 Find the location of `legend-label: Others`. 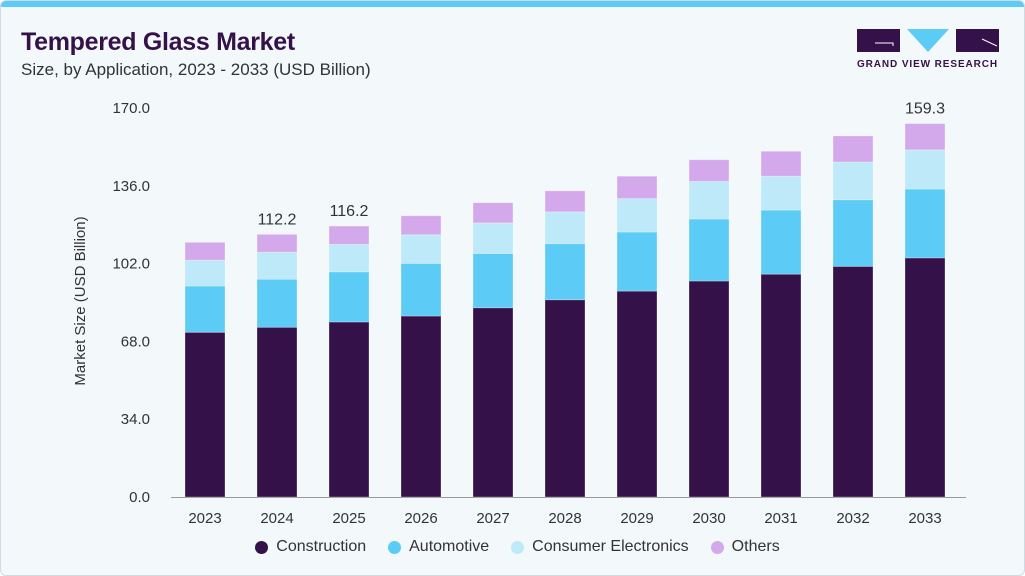

legend-label: Others is located at coordinates (755, 546).